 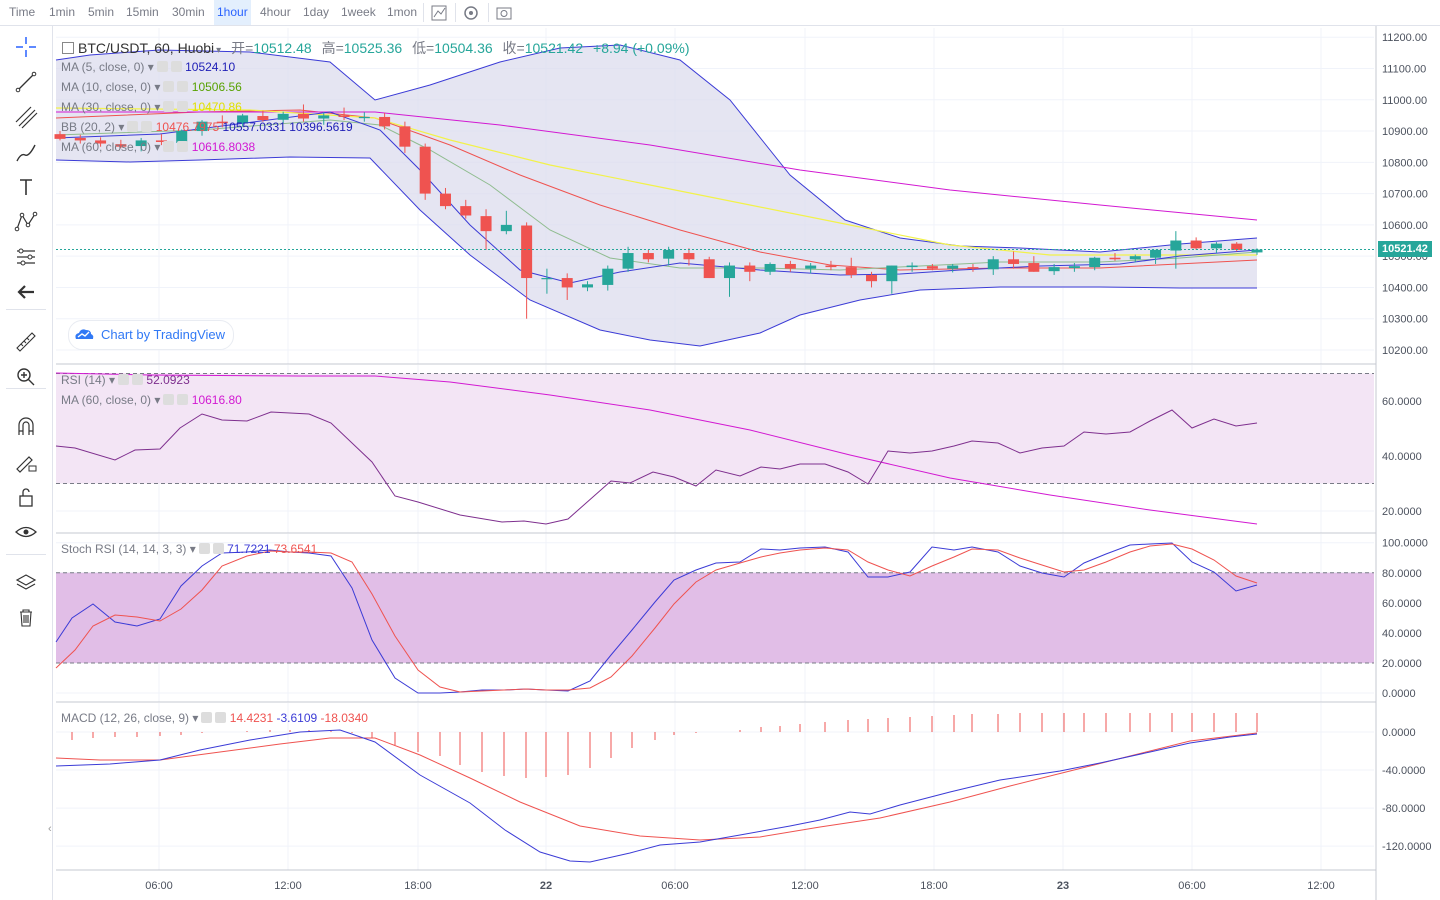 What do you see at coordinates (471, 13) in the screenshot?
I see `settings-icon` at bounding box center [471, 13].